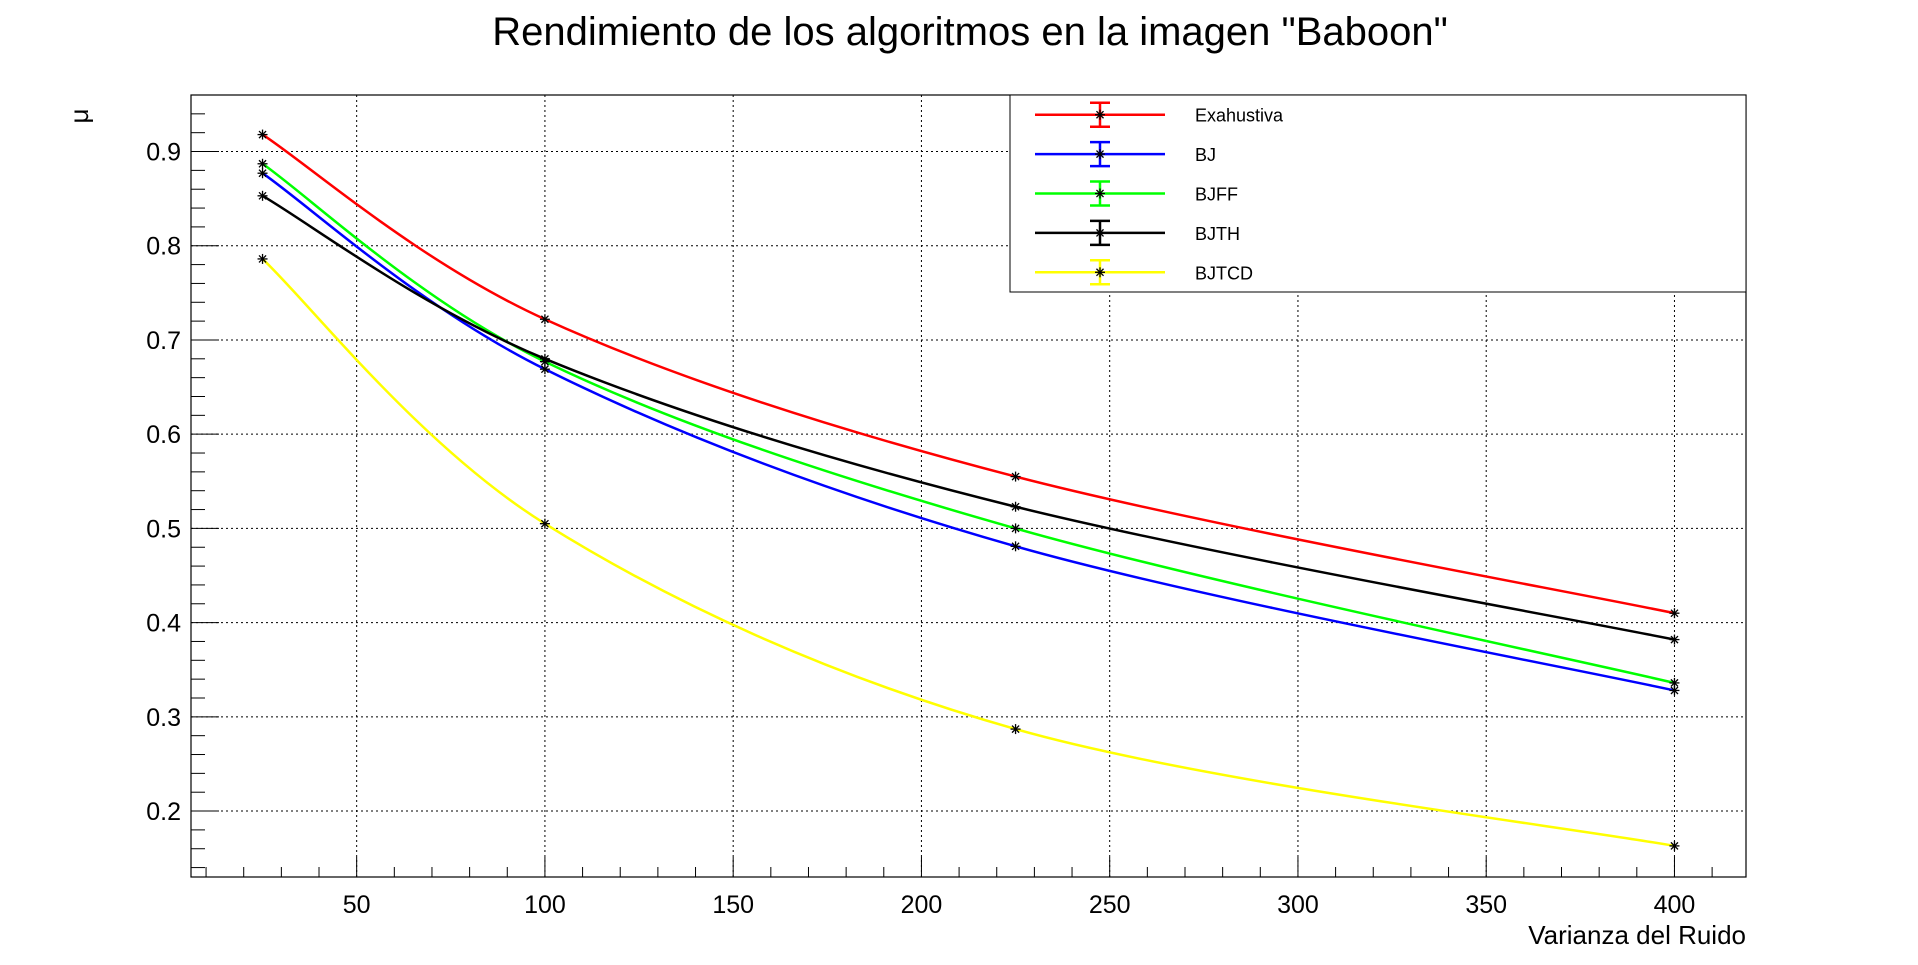  What do you see at coordinates (1486, 905) in the screenshot?
I see `x-tick-label: 350` at bounding box center [1486, 905].